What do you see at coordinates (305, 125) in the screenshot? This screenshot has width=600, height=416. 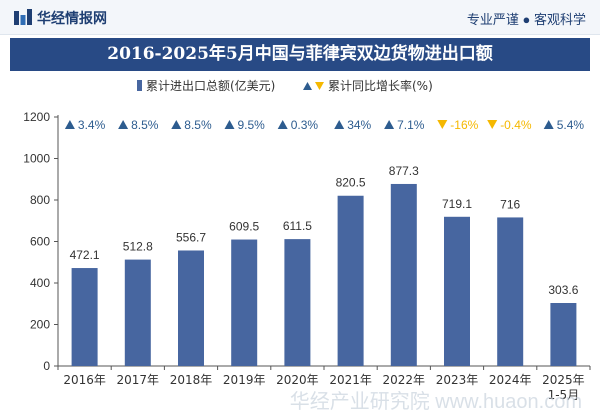 I see `growth-rate-label: 0.3%` at bounding box center [305, 125].